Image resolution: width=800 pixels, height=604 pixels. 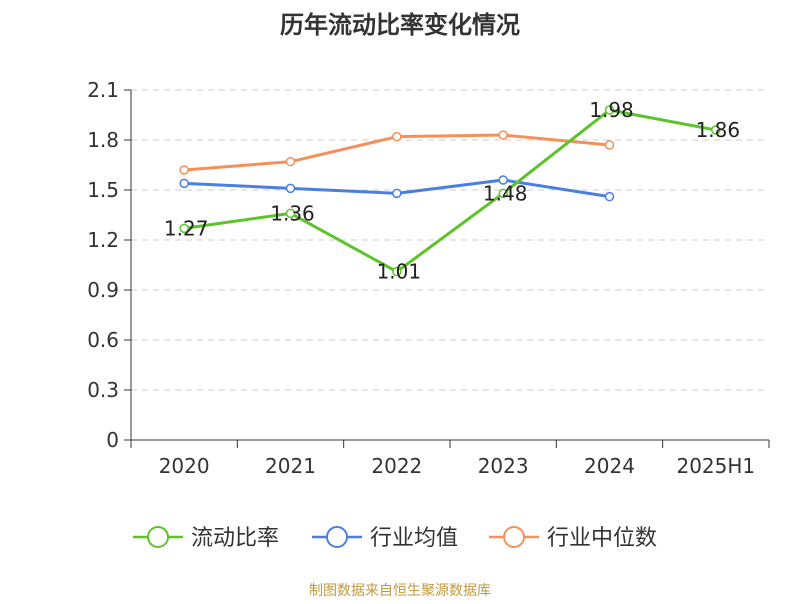 What do you see at coordinates (235, 538) in the screenshot?
I see `legend-label: 流动比率` at bounding box center [235, 538].